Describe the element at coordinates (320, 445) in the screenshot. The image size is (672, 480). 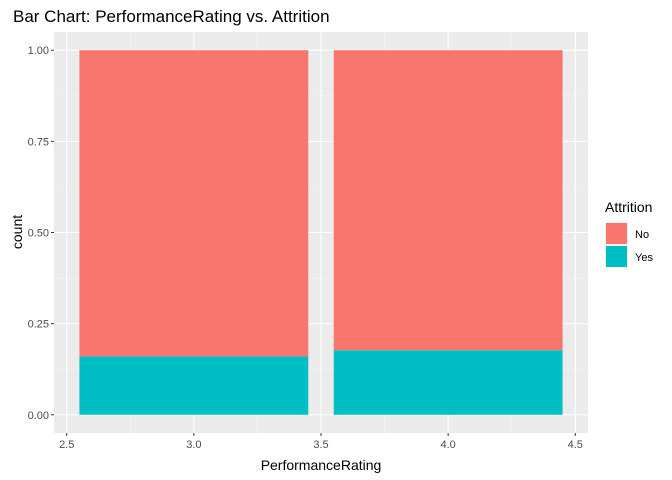
I see `x-tick-label: 3.5` at that location.